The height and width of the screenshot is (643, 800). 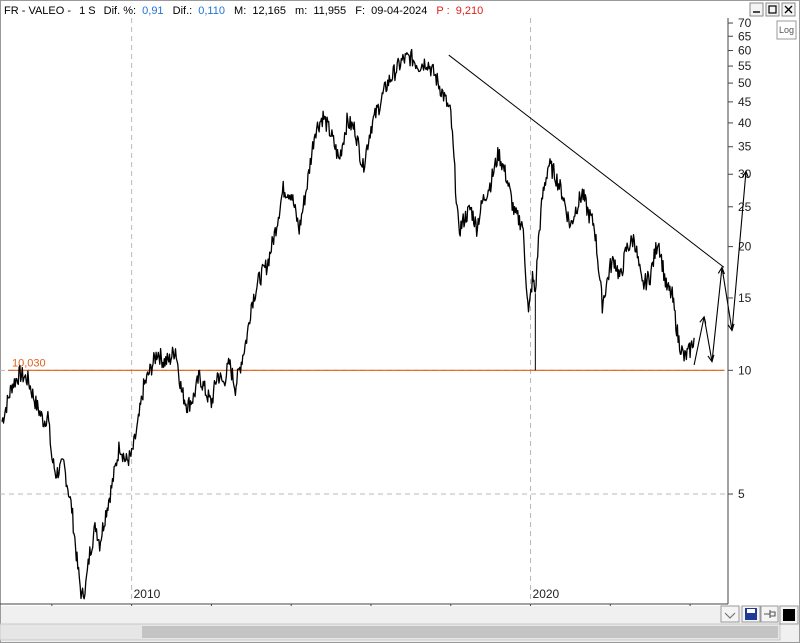 I want to click on gridline-label: 2010, so click(x=147, y=594).